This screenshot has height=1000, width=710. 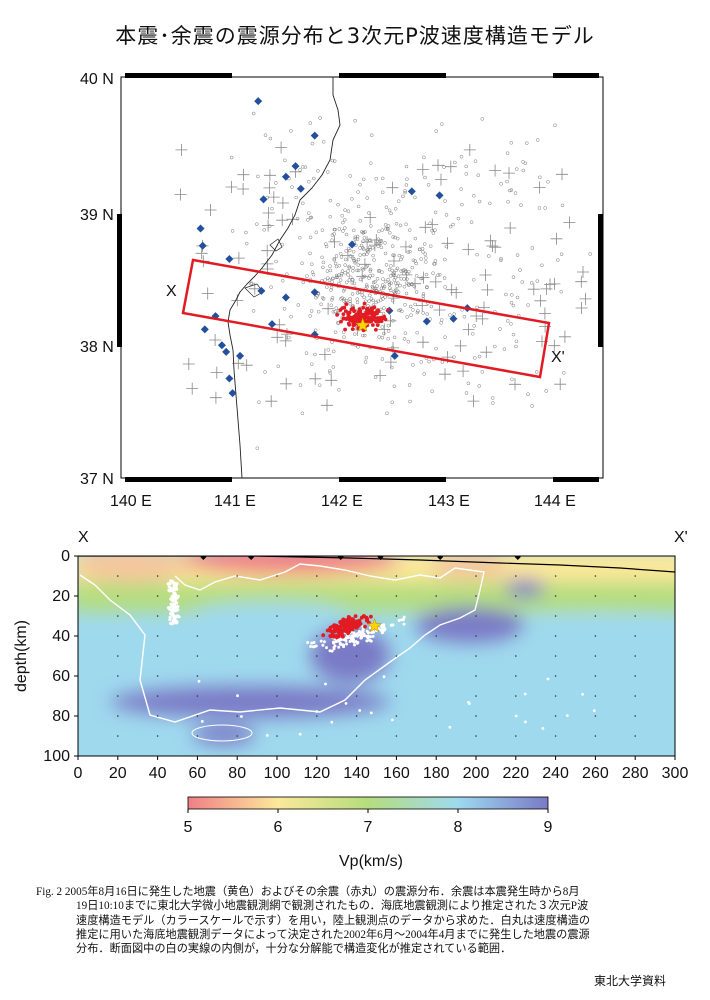 I want to click on colorbar-tick-label: 5, so click(x=188, y=827).